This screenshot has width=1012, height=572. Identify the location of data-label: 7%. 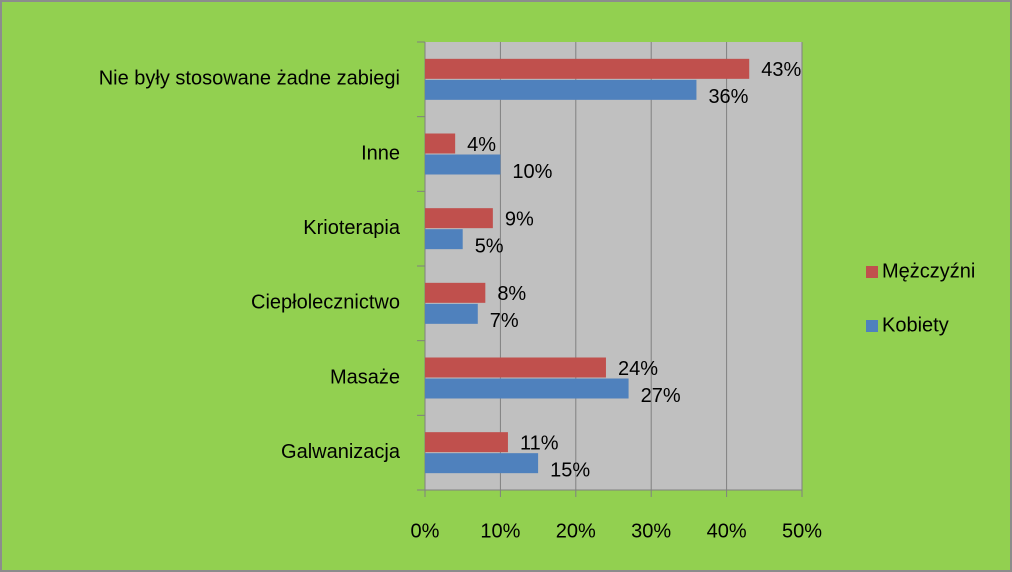
(504, 321).